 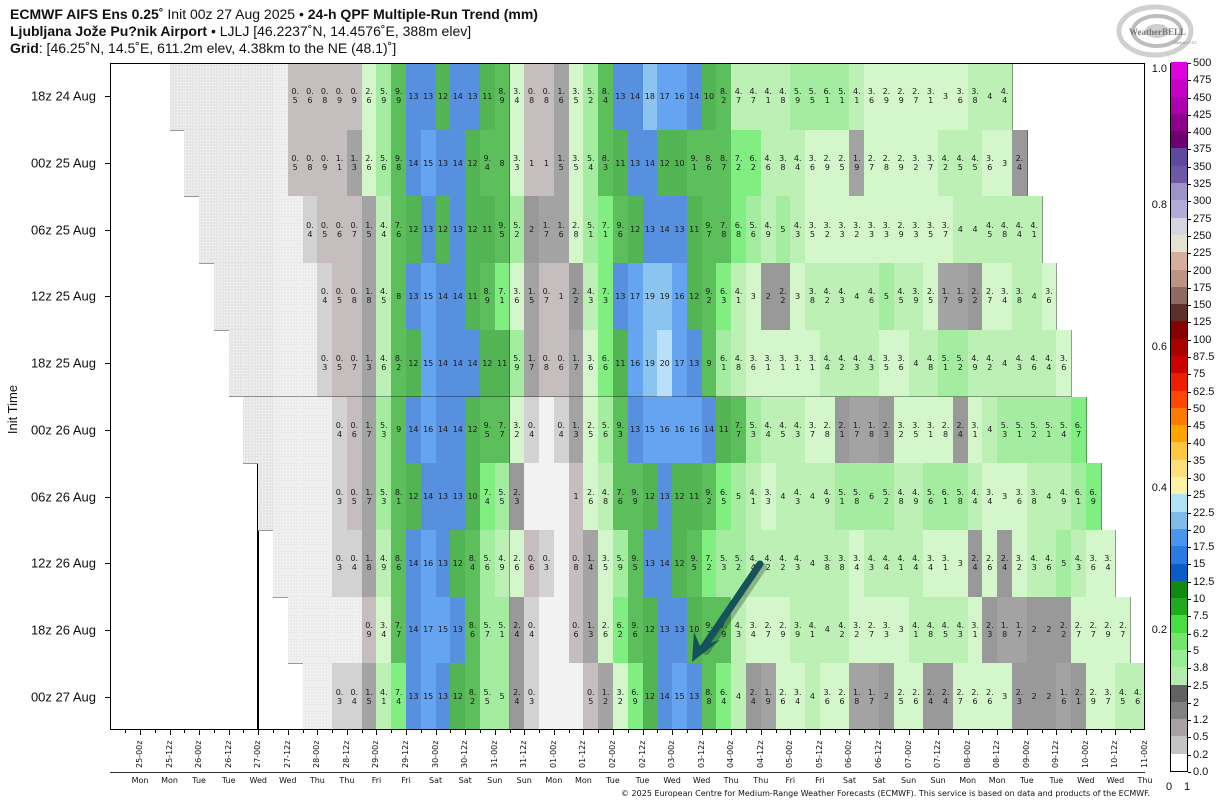 What do you see at coordinates (768, 563) in the screenshot?
I see `cell-value: 4. 2` at bounding box center [768, 563].